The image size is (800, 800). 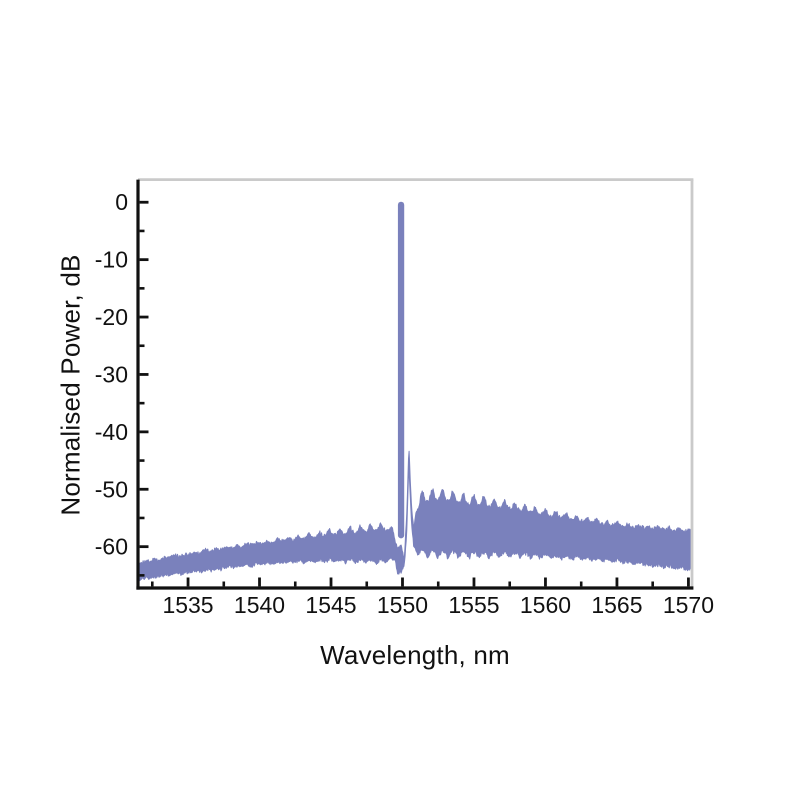 I want to click on spectrum-noise-band, so click(x=415, y=516).